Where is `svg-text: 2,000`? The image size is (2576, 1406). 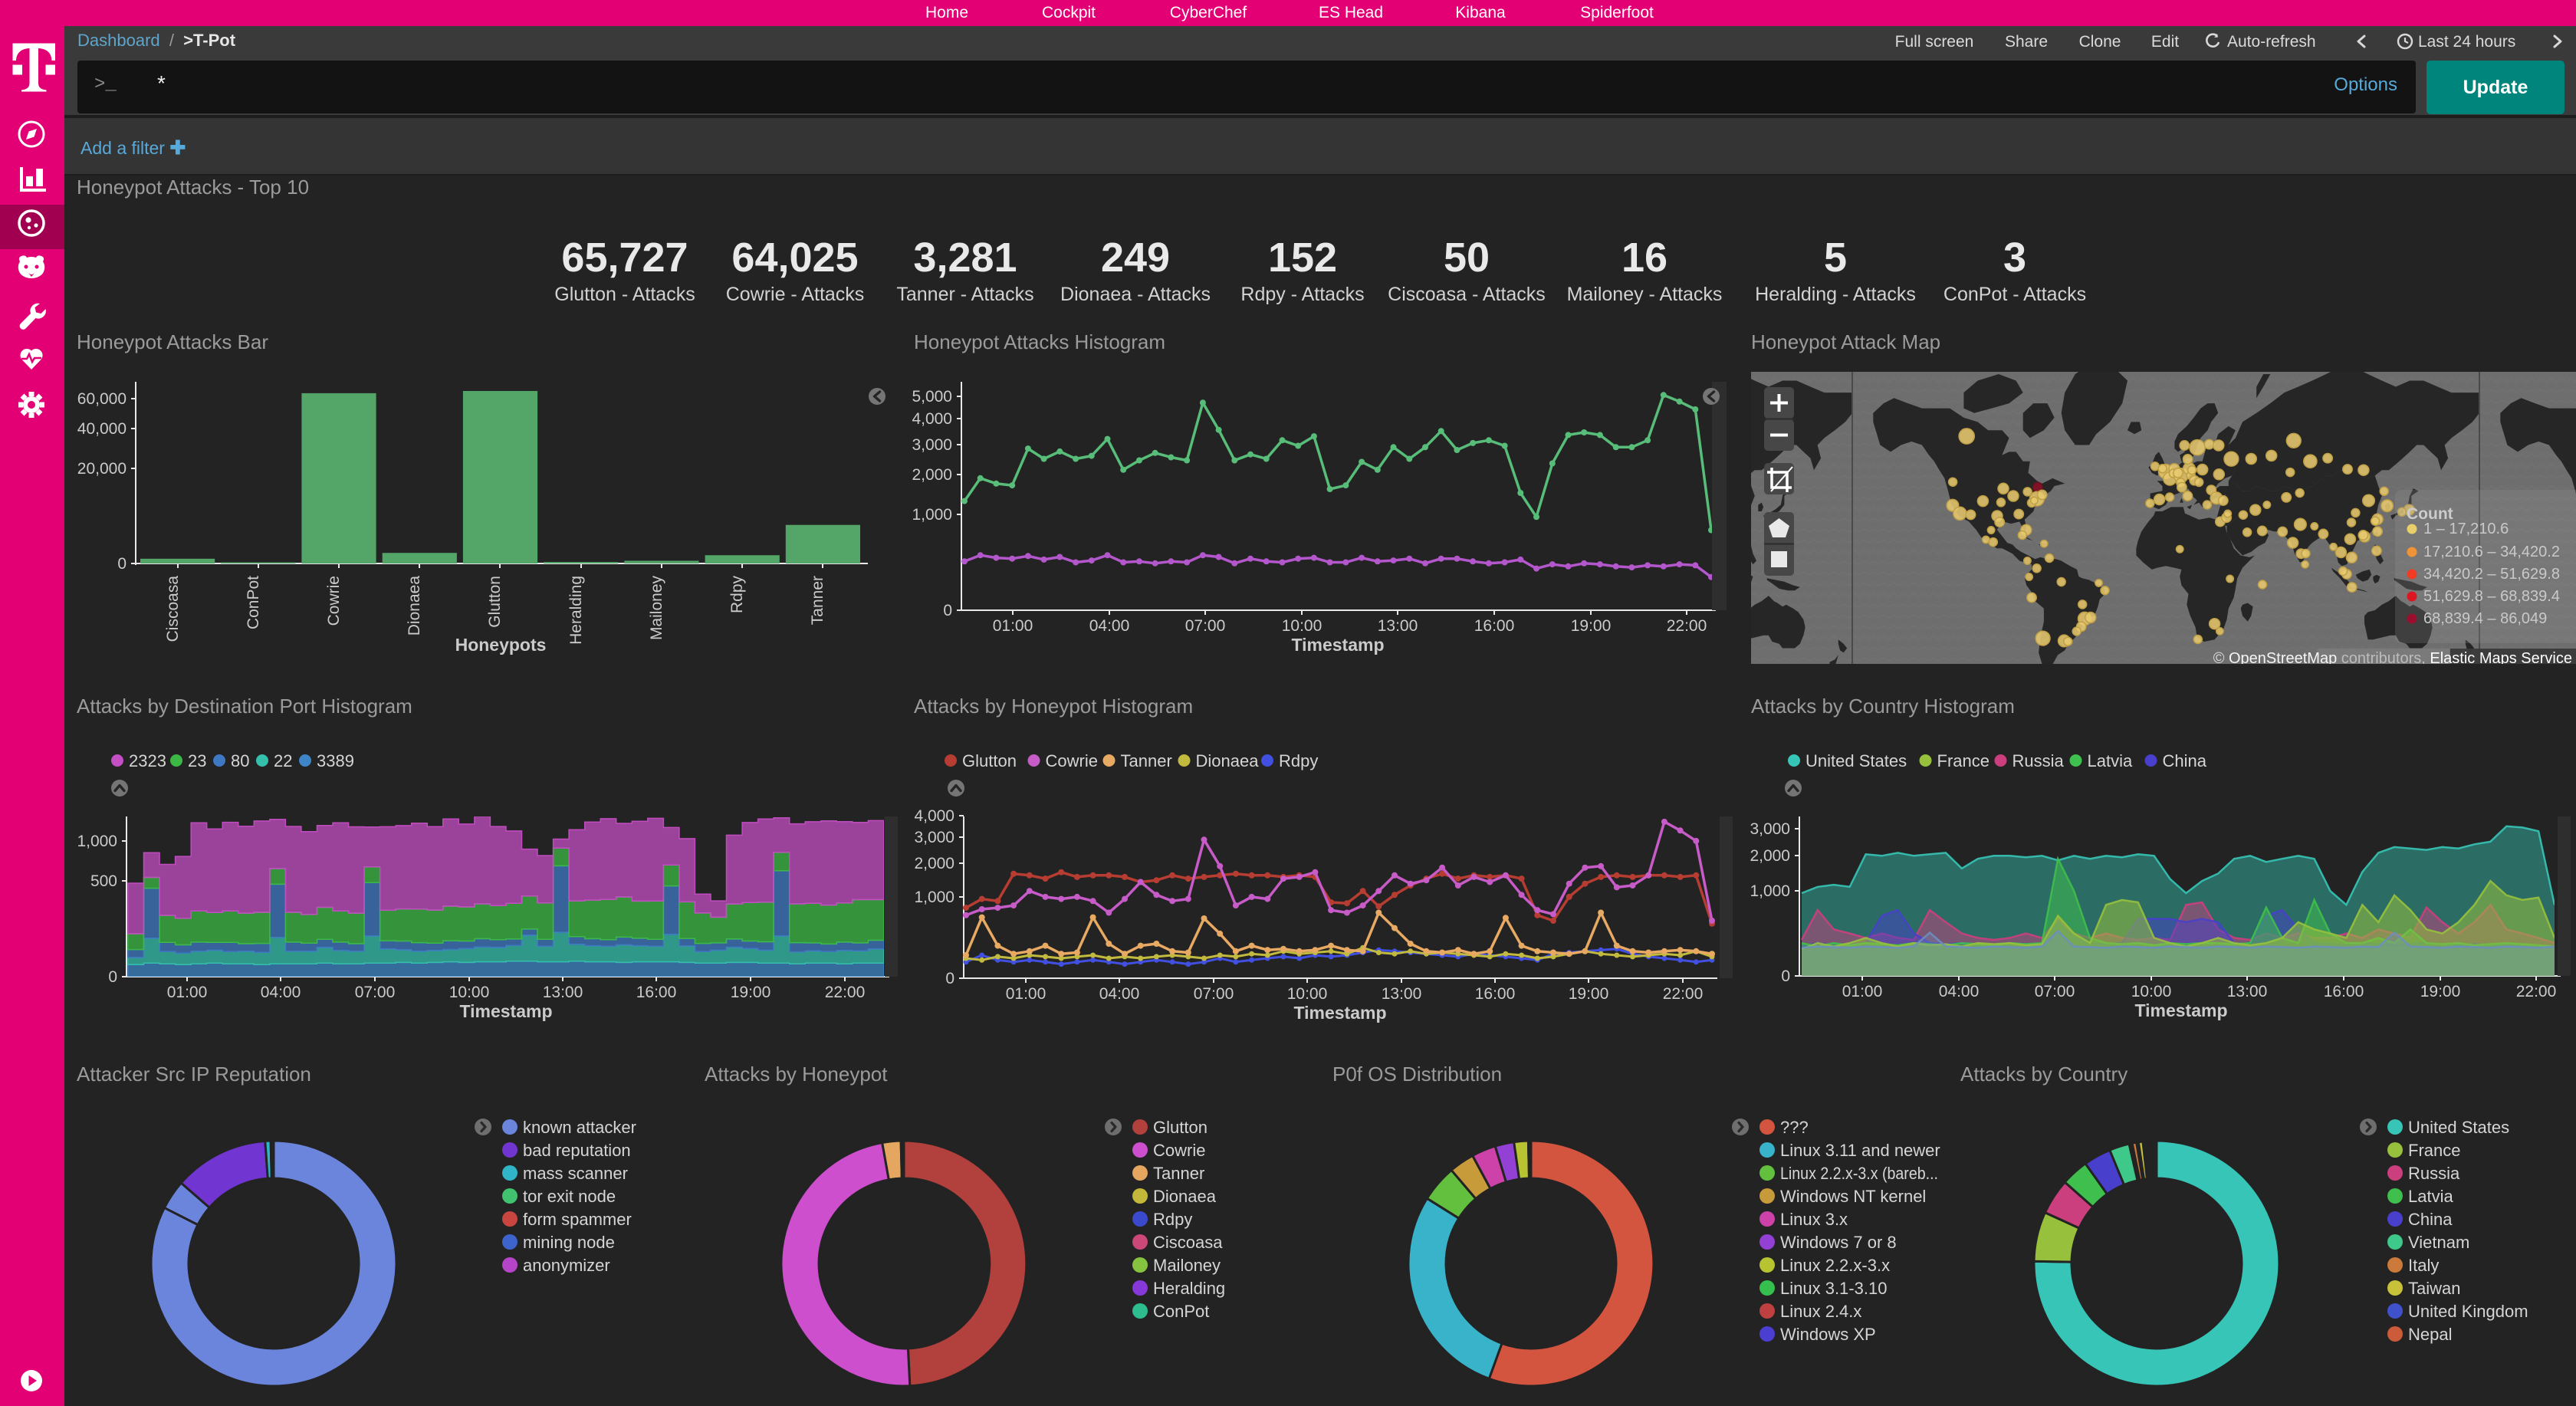 svg-text: 2,000 is located at coordinates (1770, 856).